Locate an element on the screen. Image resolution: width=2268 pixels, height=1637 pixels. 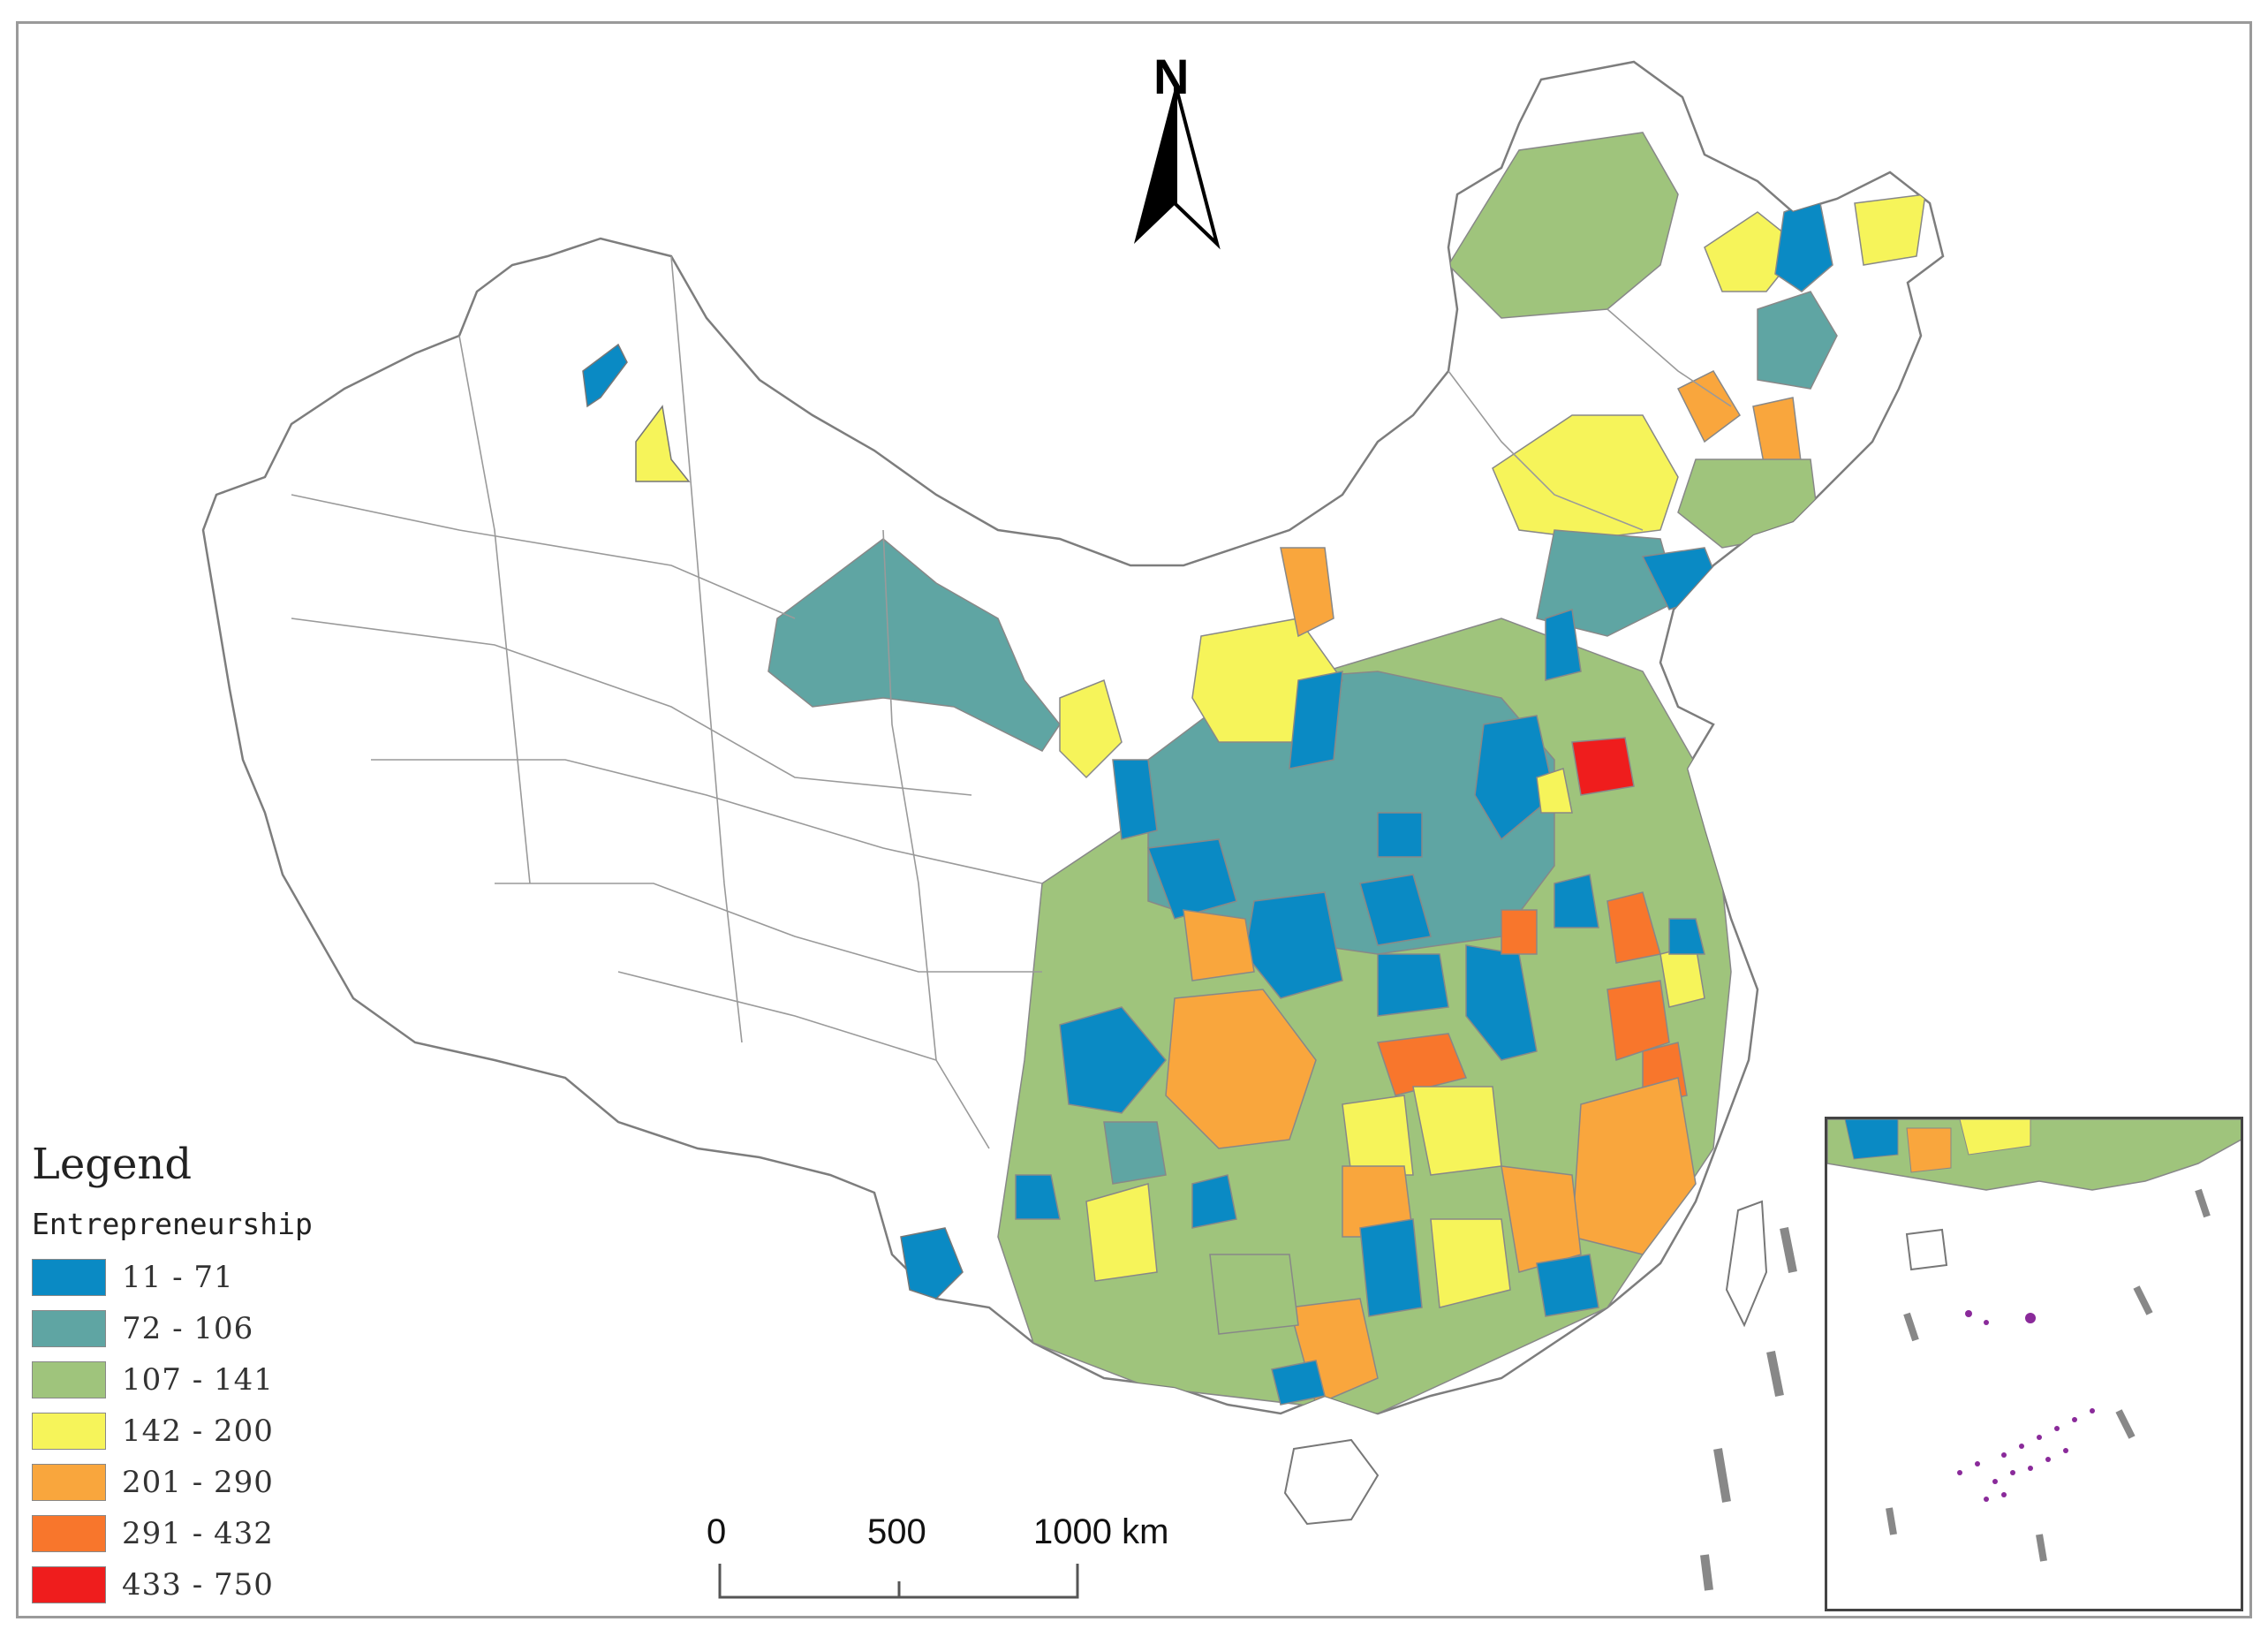
legend-item: 201 - 290 is located at coordinates (218, 1482).